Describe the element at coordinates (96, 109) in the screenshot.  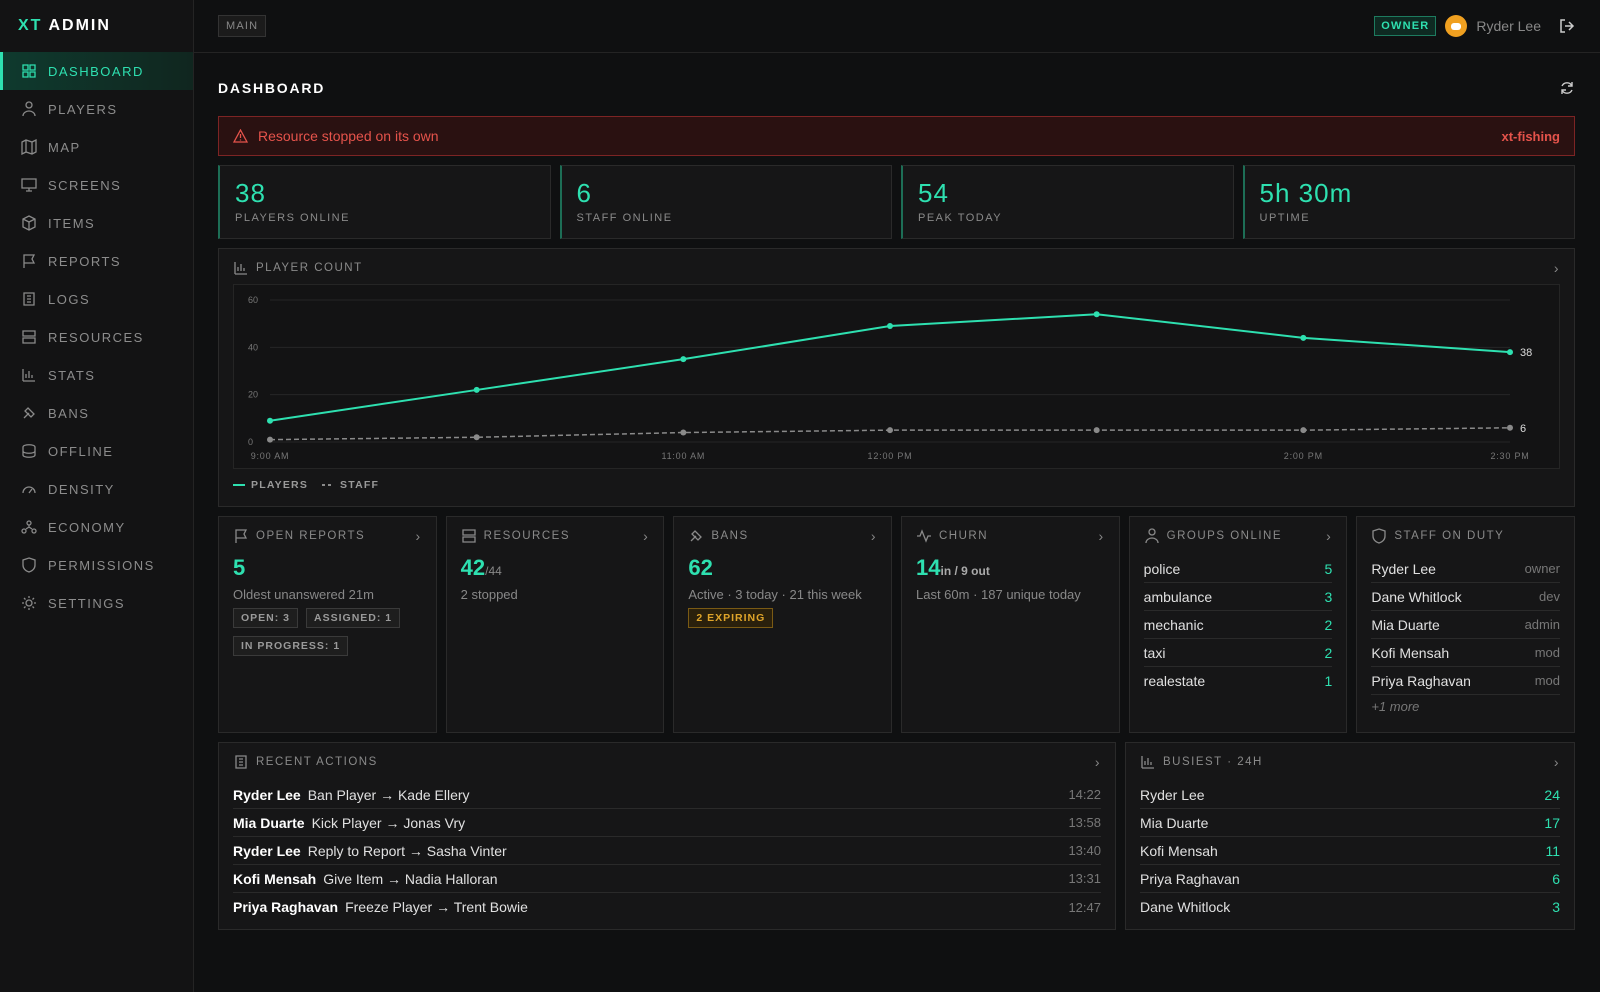
I see `nav-item: PLAYERS` at that location.